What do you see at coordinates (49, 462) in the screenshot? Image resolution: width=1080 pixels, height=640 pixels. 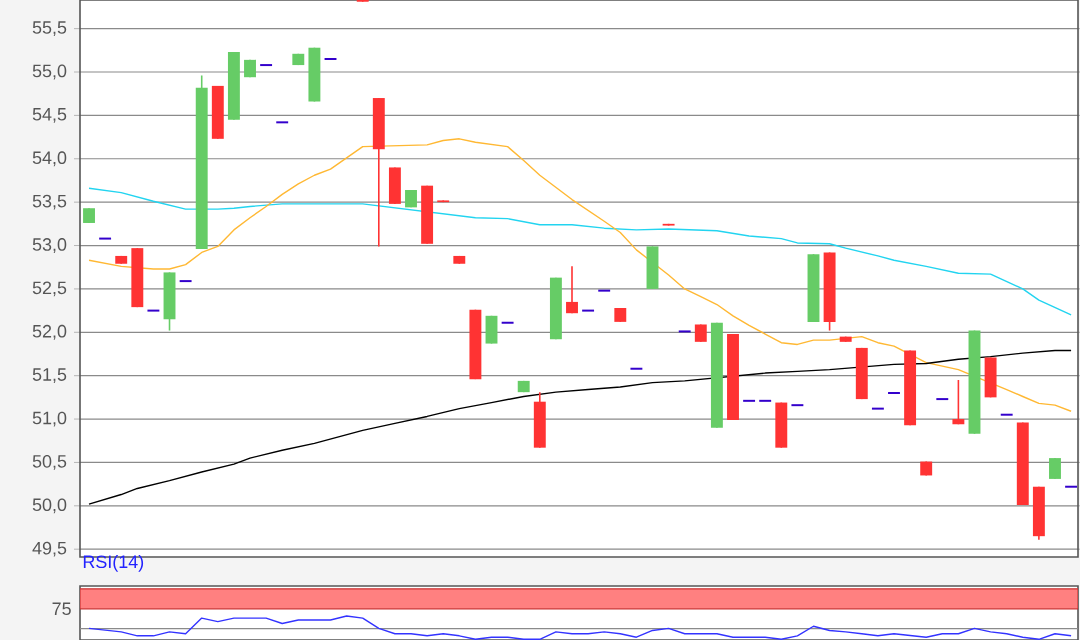 I see `y-tick-label: 50,5` at bounding box center [49, 462].